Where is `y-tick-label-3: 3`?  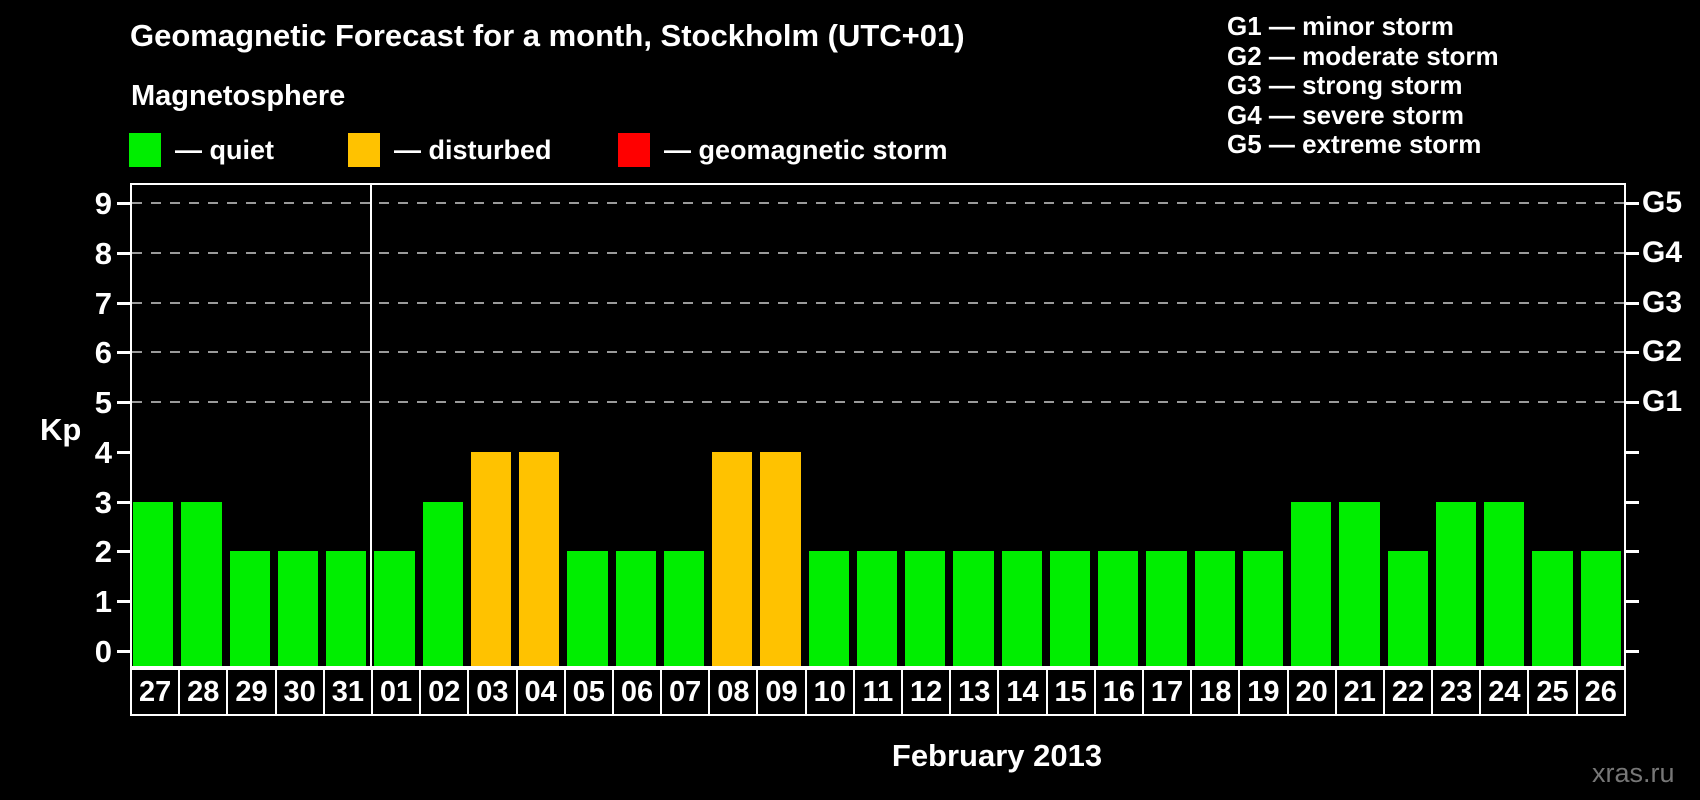
y-tick-label-3: 3 is located at coordinates (103, 502).